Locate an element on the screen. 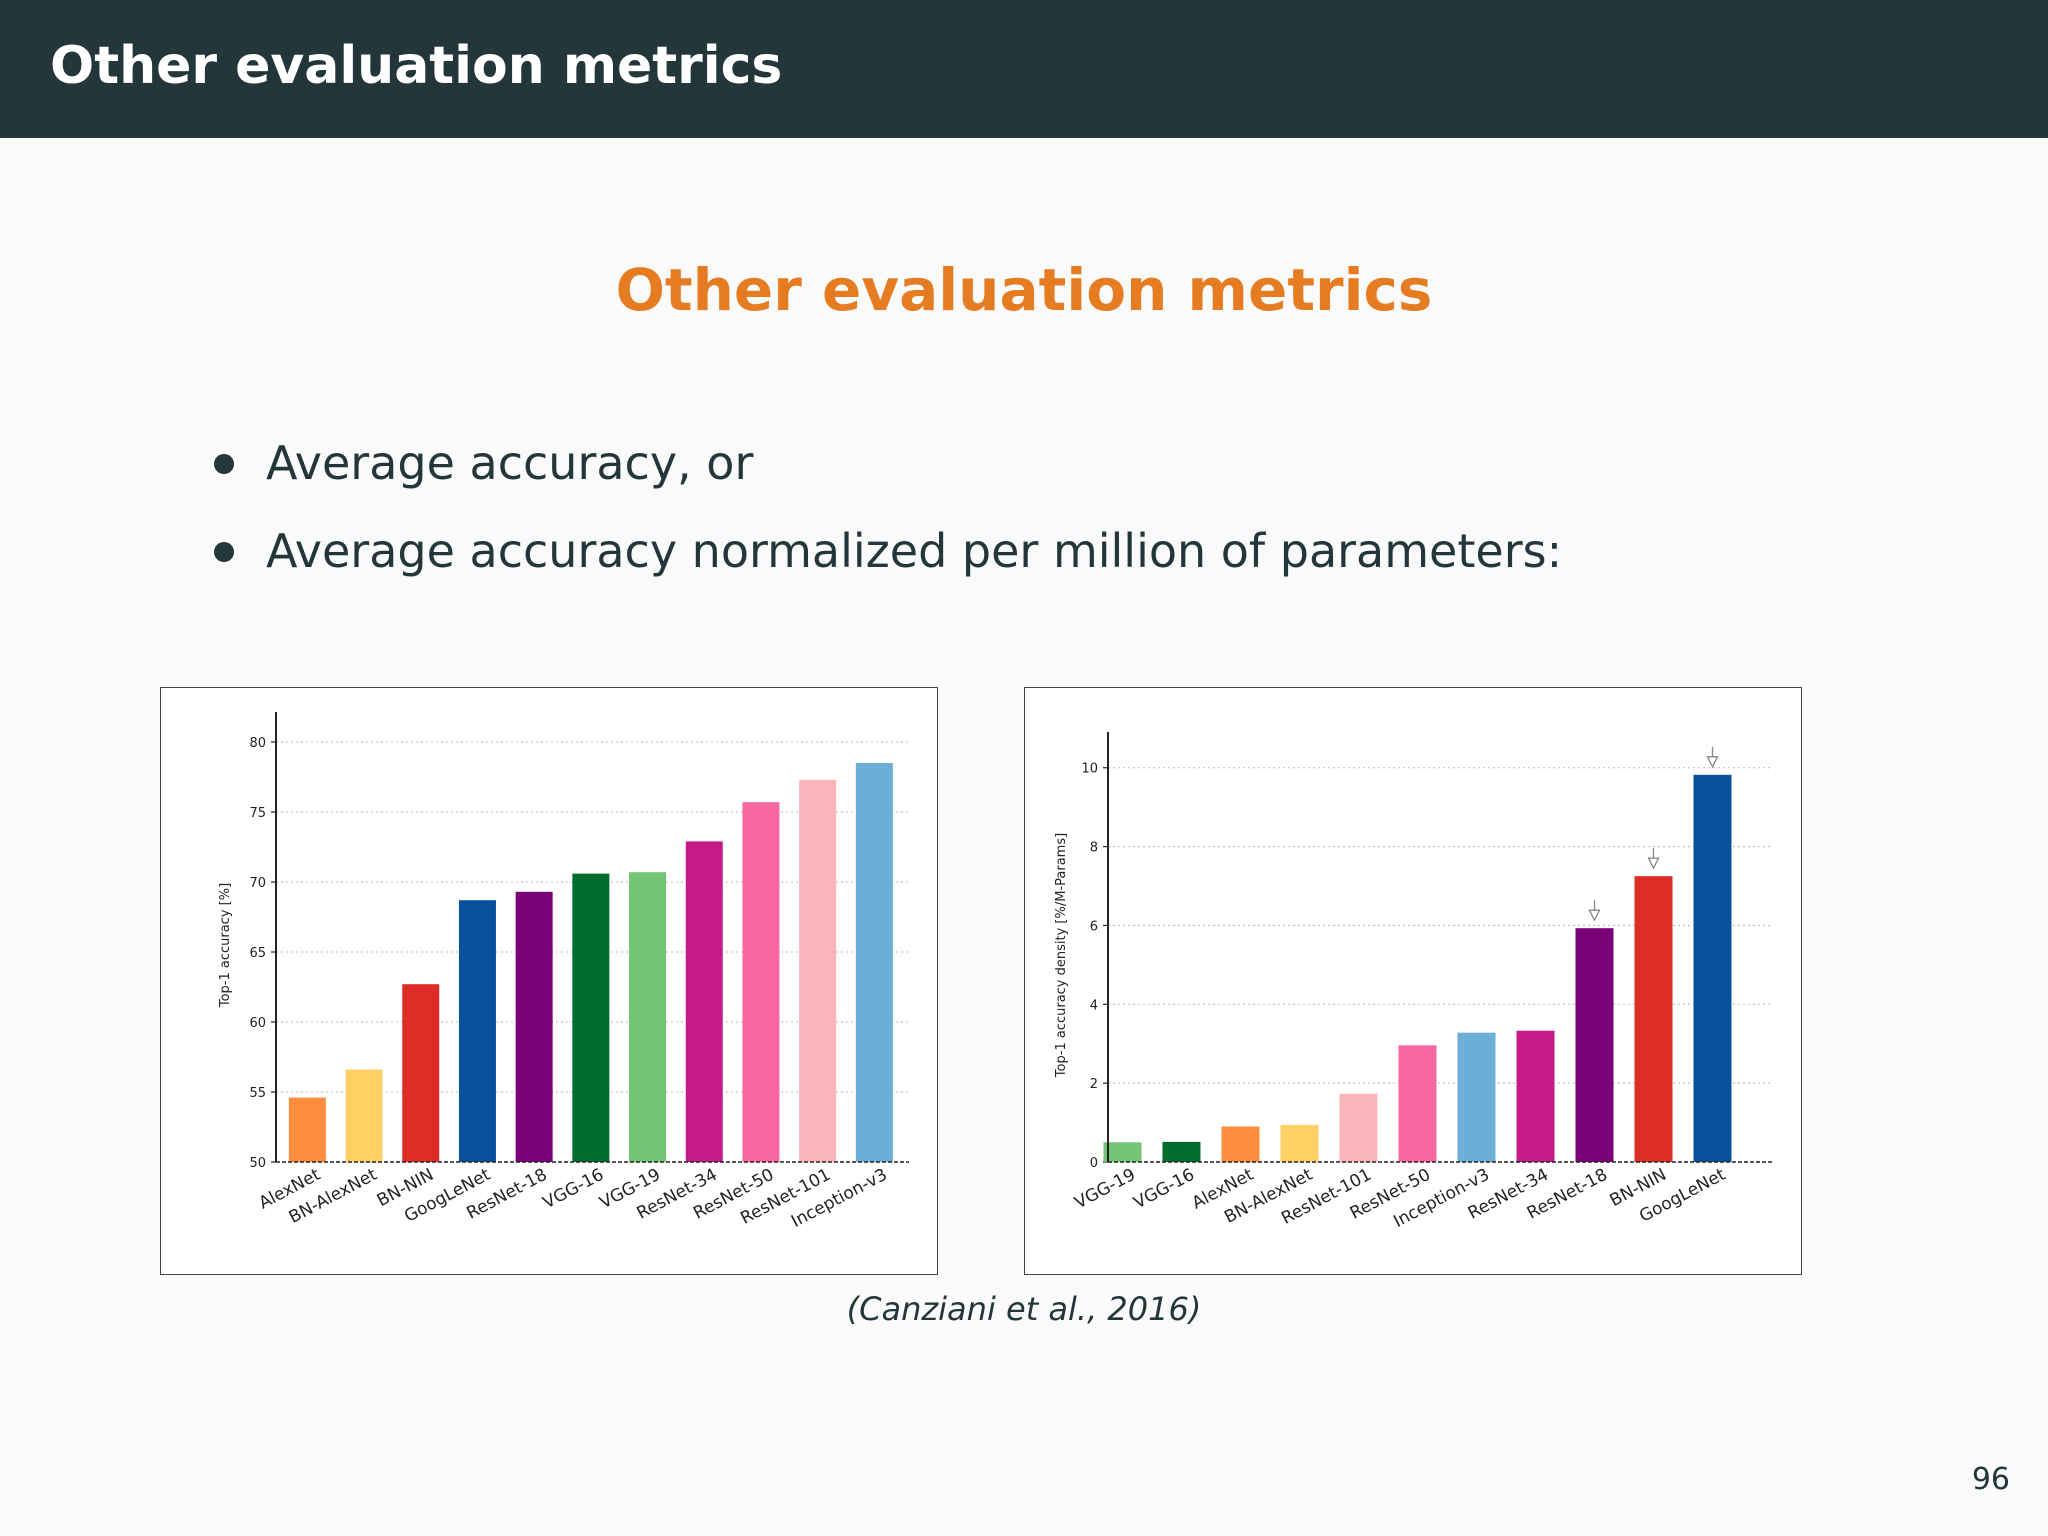 Image resolution: width=2048 pixels, height=1536 pixels. y-tick-label: 4 is located at coordinates (1094, 1005).